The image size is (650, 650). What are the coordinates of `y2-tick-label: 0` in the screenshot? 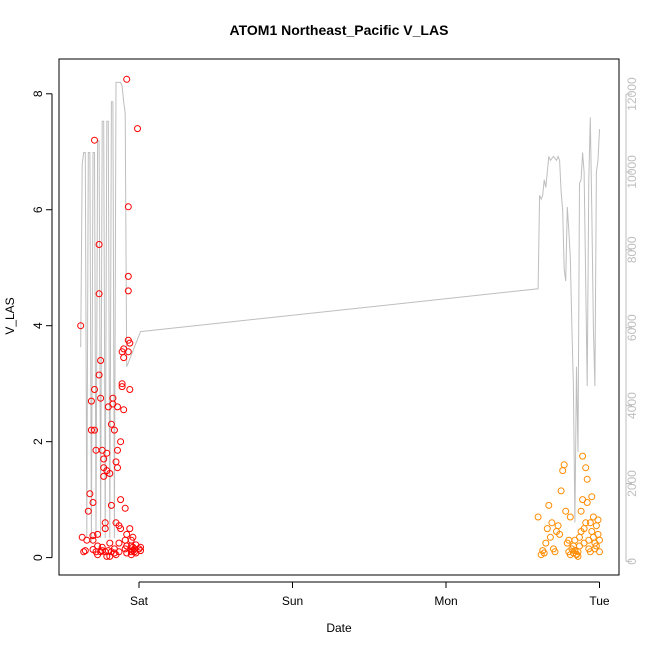 It's located at (632, 561).